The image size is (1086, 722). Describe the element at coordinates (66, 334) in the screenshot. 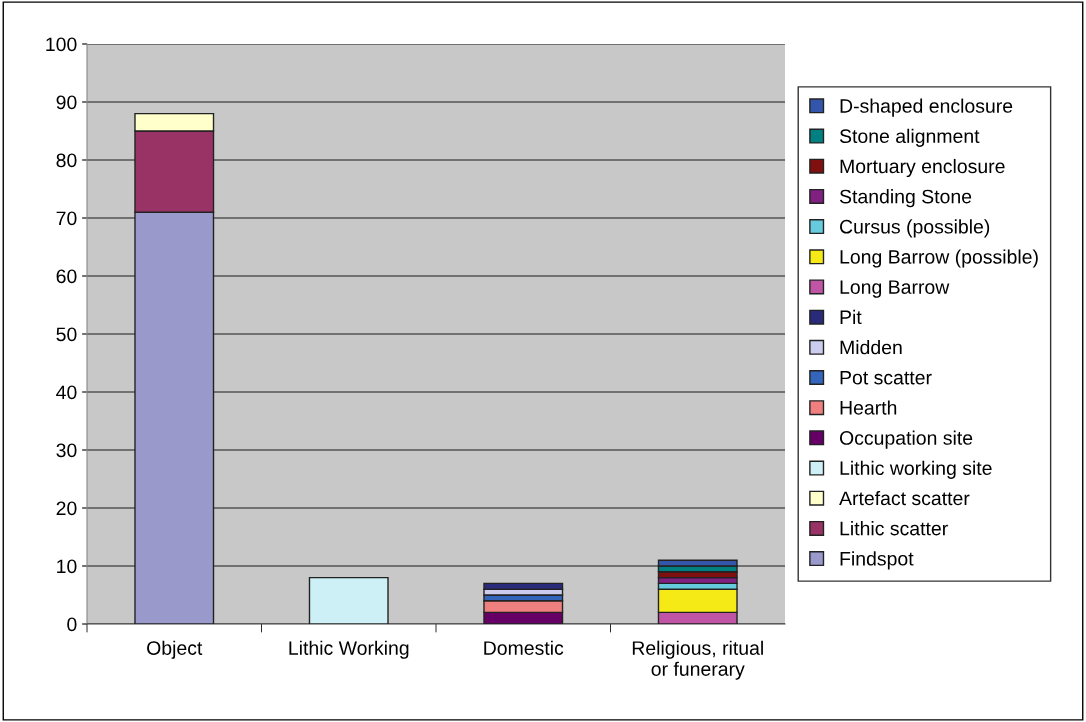

I see `y-tick-label: 50` at that location.